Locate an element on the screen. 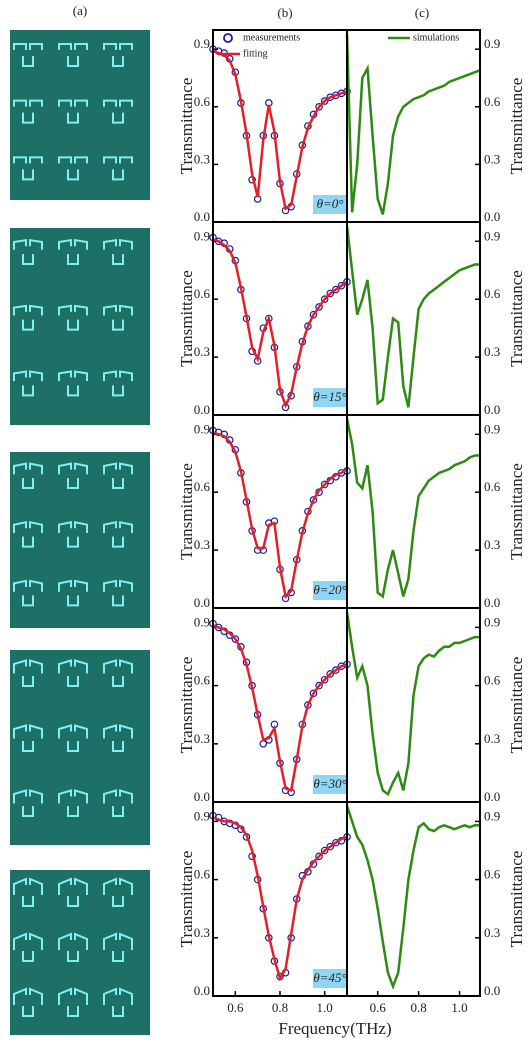  annotation: θ=45° is located at coordinates (329, 977).